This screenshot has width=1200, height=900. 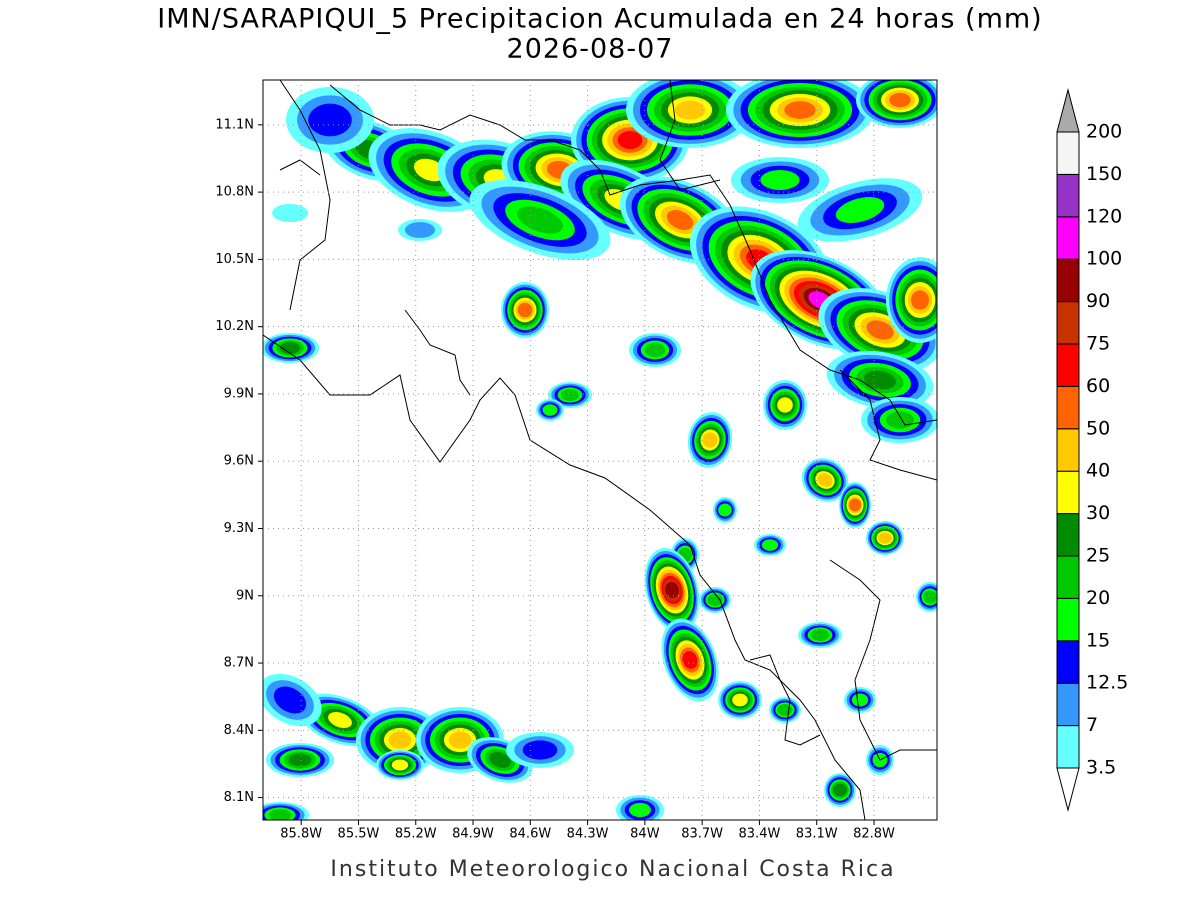 What do you see at coordinates (1098, 598) in the screenshot?
I see `colorbar-label: 20` at bounding box center [1098, 598].